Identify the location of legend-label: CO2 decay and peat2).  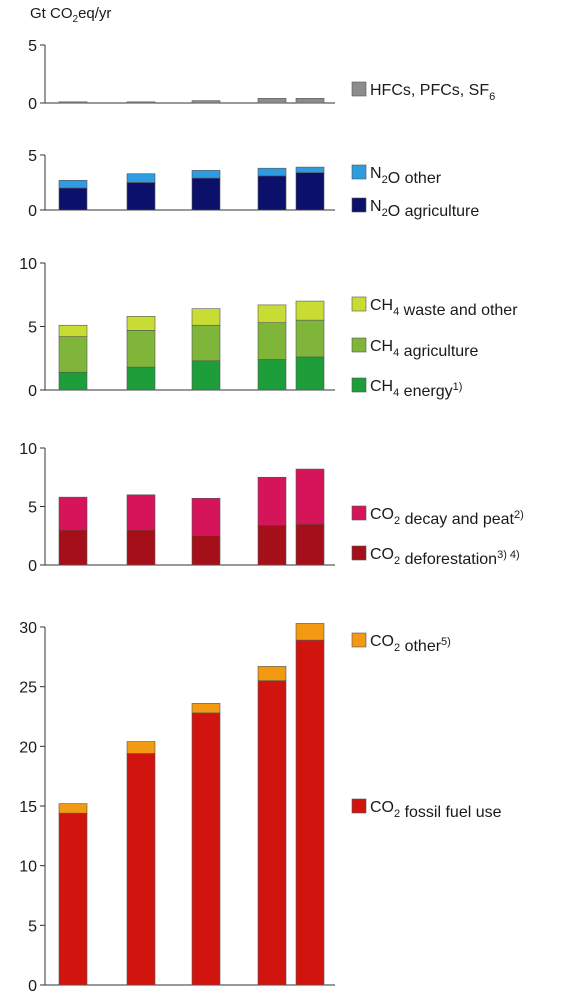
(447, 517).